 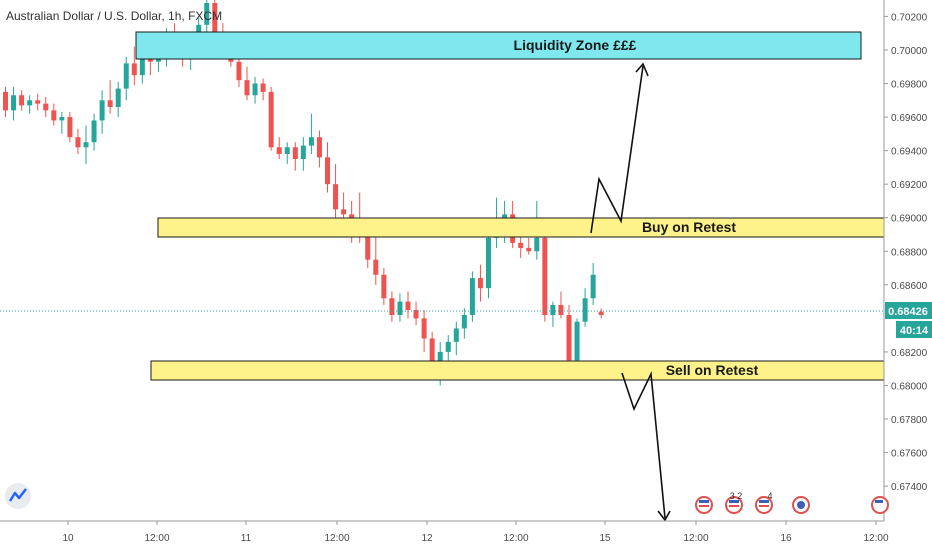 I want to click on price-tick-label: 0.68600, so click(x=909, y=286).